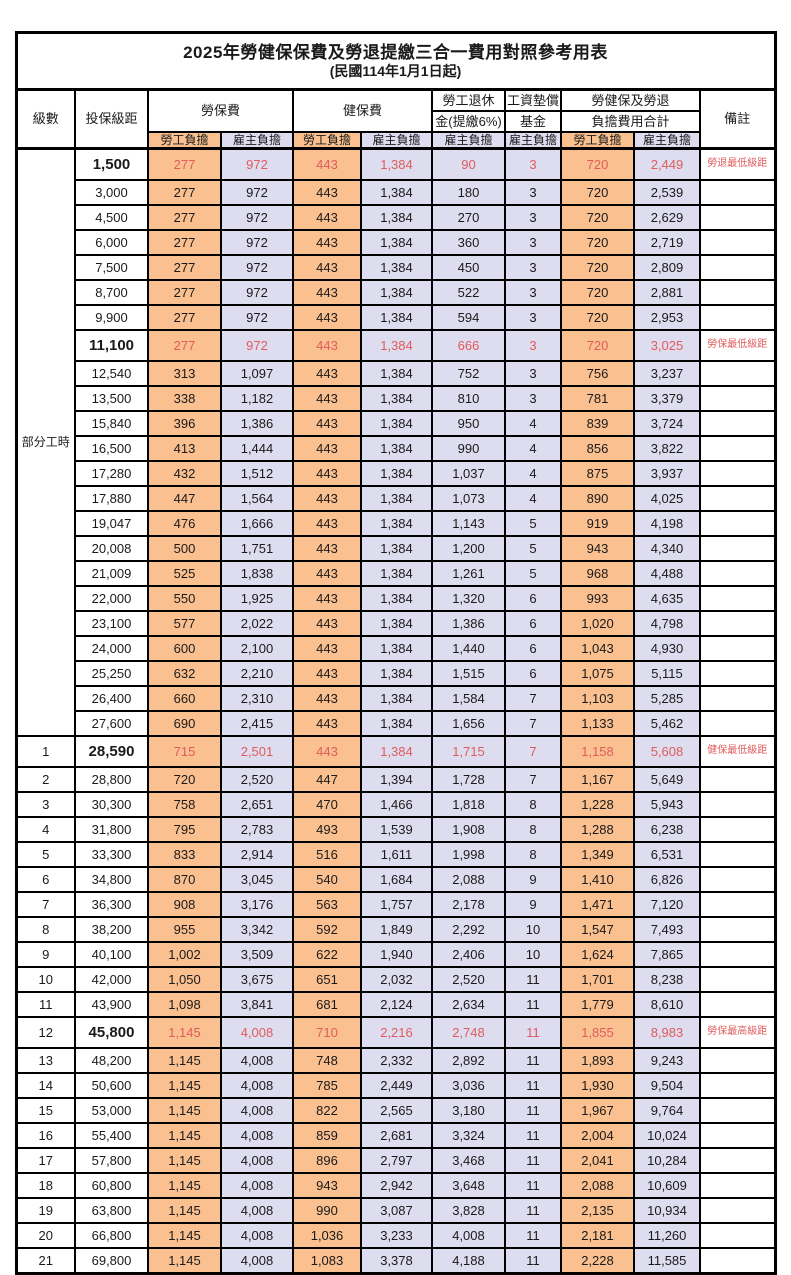  Describe the element at coordinates (468, 1210) in the screenshot. I see `cell-value: 3,828` at that location.